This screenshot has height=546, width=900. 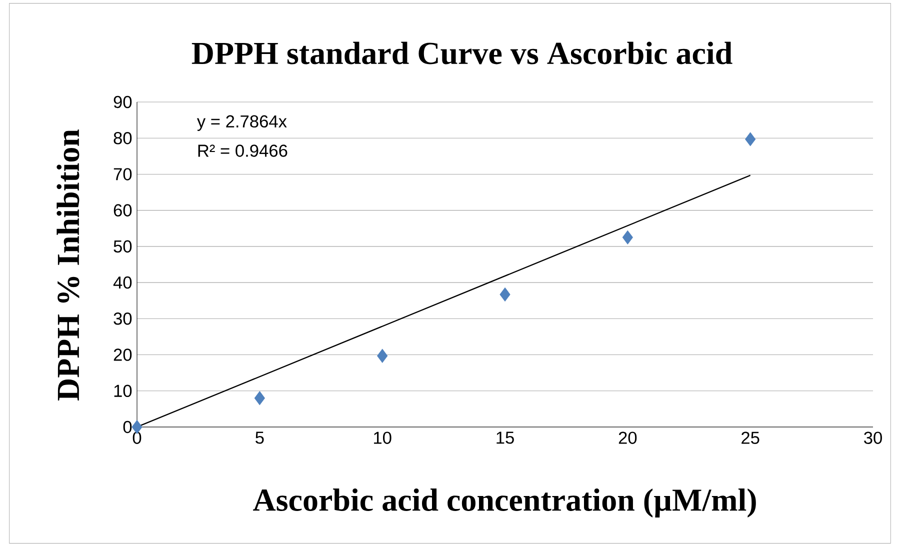 What do you see at coordinates (243, 150) in the screenshot?
I see `annotation: R² = 0.9466` at bounding box center [243, 150].